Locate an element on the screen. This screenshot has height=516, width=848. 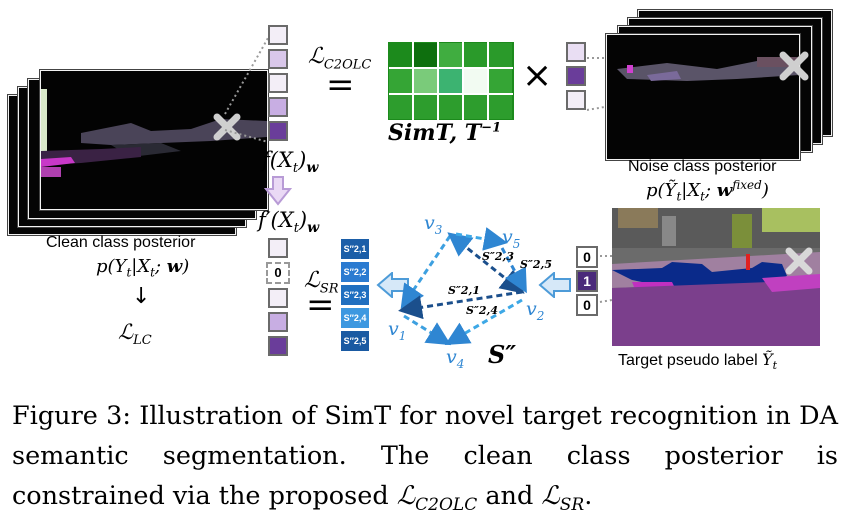
clean-posterior-image is located at coordinates (154, 140).